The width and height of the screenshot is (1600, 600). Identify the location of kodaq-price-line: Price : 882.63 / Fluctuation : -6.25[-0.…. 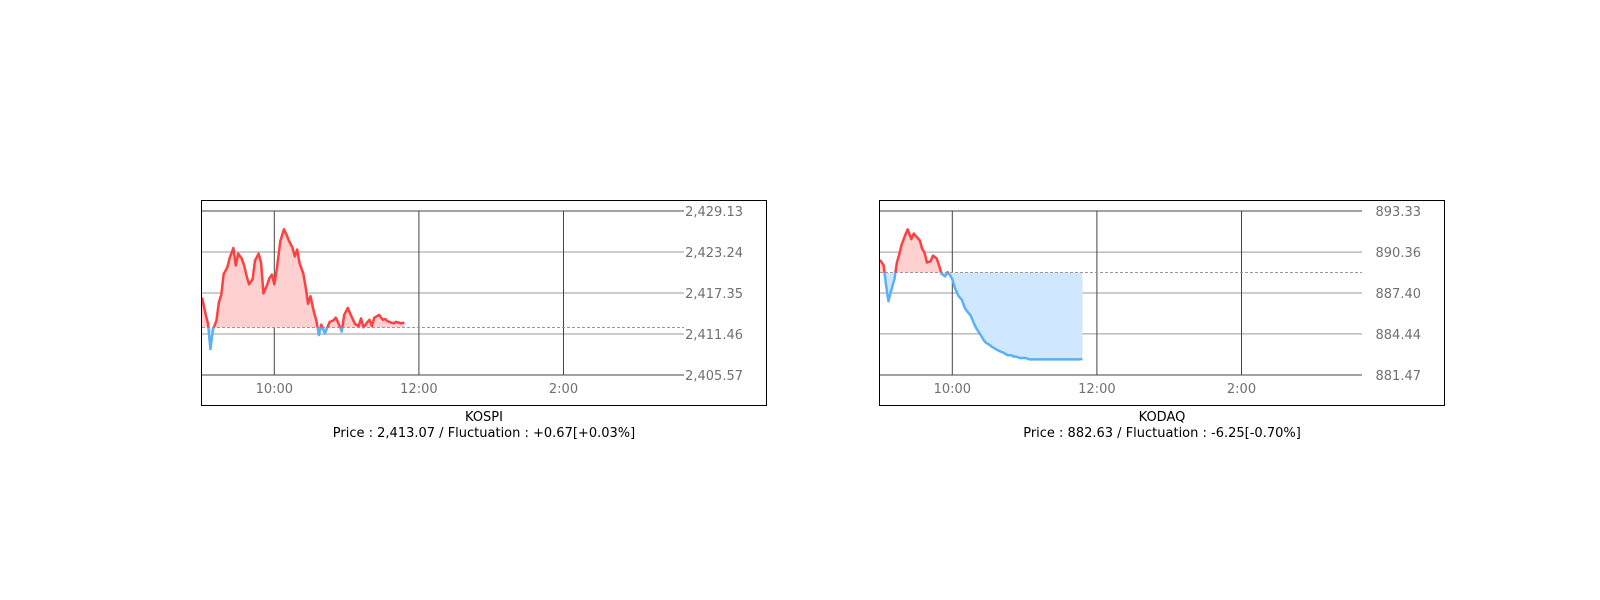
(1162, 433).